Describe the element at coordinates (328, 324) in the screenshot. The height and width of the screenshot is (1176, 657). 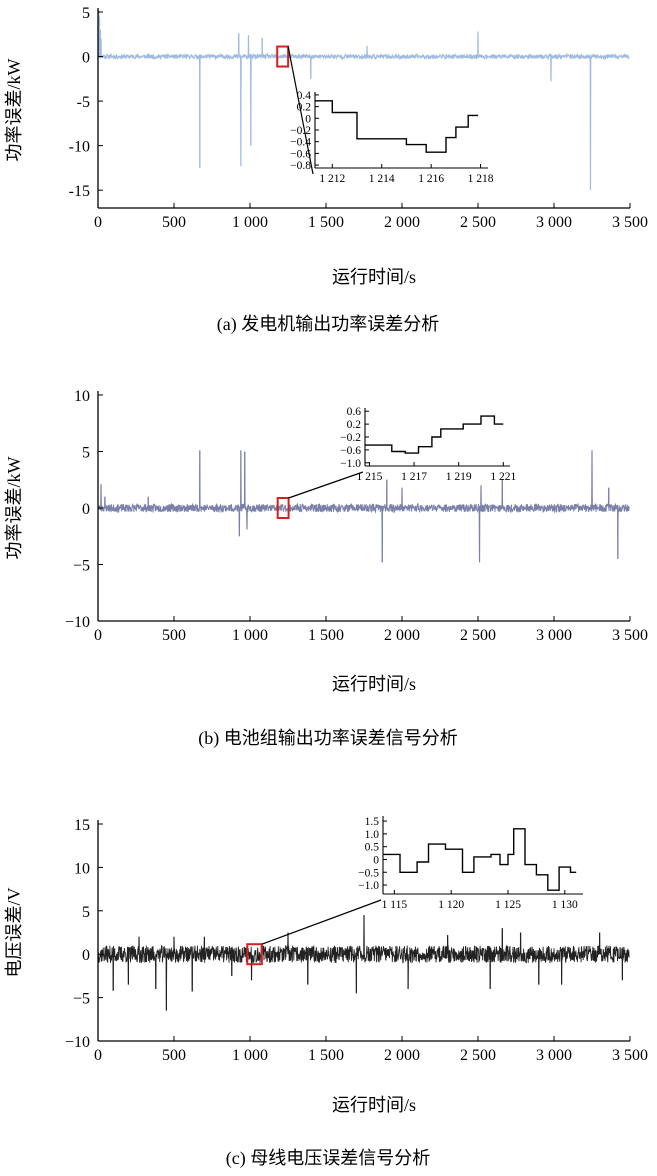
I see `figure-caption: (a) 发电机输出功率误差分析` at that location.